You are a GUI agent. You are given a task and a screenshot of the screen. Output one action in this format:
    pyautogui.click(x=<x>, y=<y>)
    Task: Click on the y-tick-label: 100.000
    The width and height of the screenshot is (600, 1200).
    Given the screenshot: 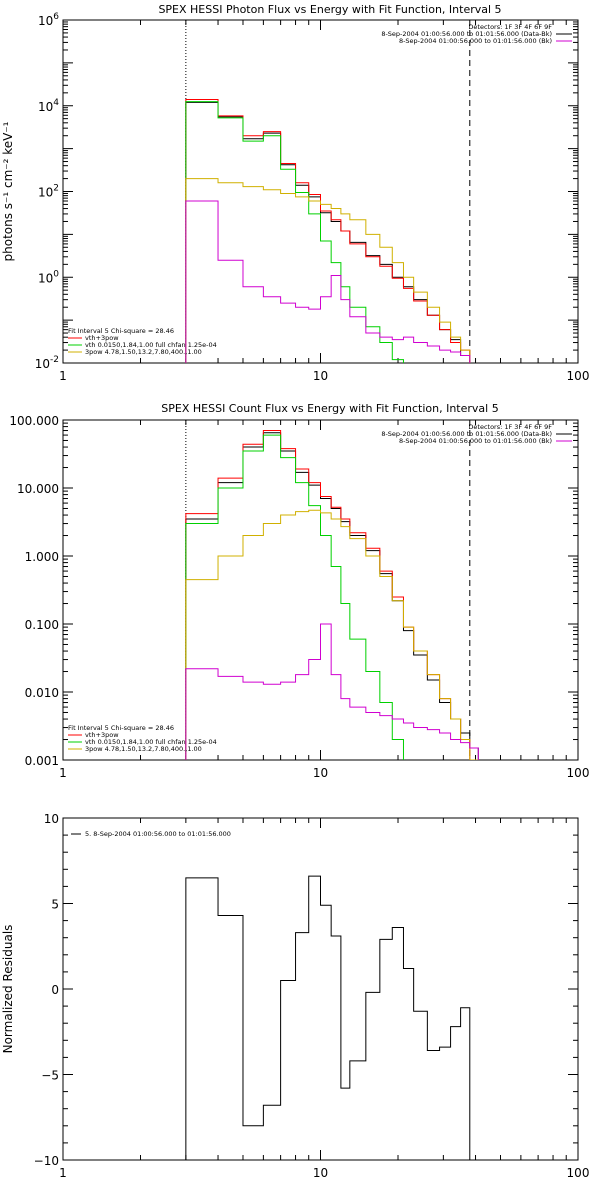 What is the action you would take?
    pyautogui.click(x=34, y=421)
    